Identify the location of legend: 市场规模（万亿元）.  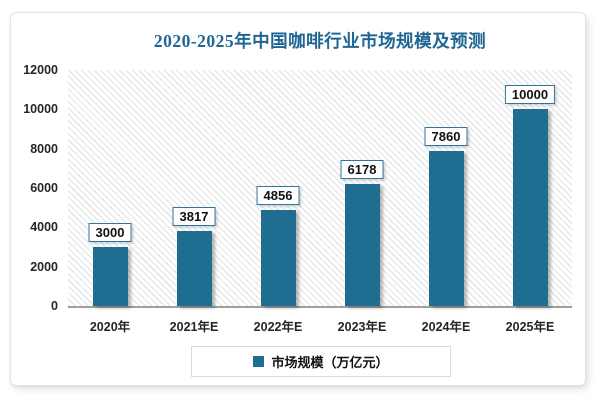
(321, 361).